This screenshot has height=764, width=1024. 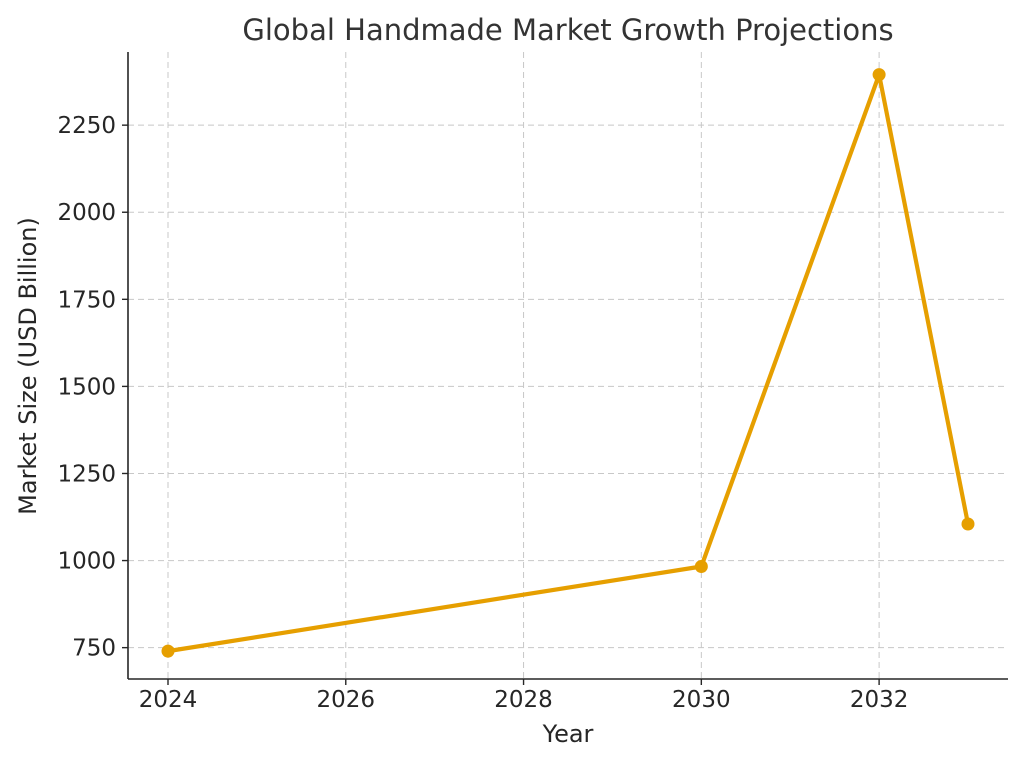 What do you see at coordinates (86, 213) in the screenshot?
I see `y-tick-label: 2000` at bounding box center [86, 213].